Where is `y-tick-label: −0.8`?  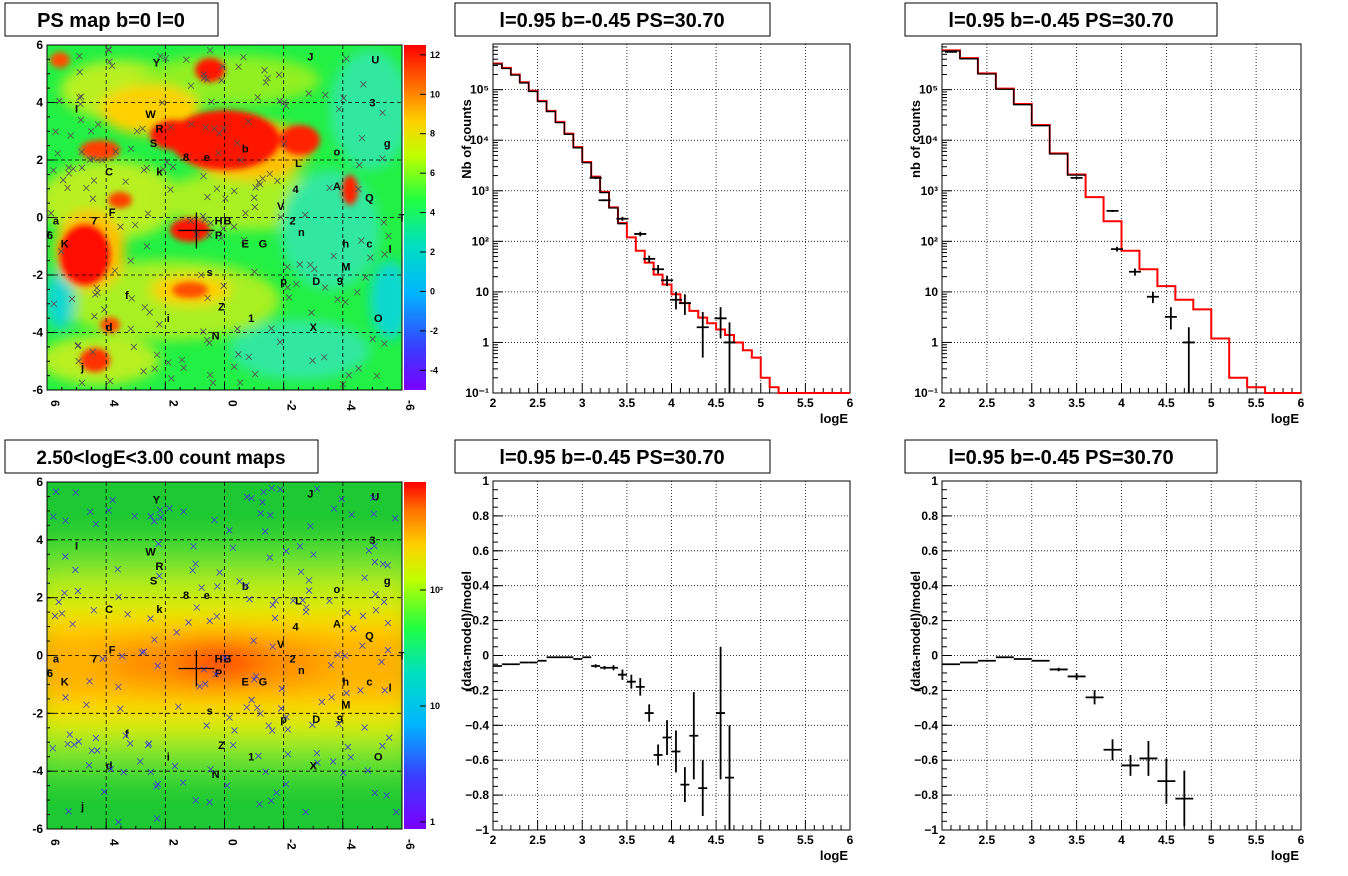
y-tick-label: −0.8 is located at coordinates (477, 795).